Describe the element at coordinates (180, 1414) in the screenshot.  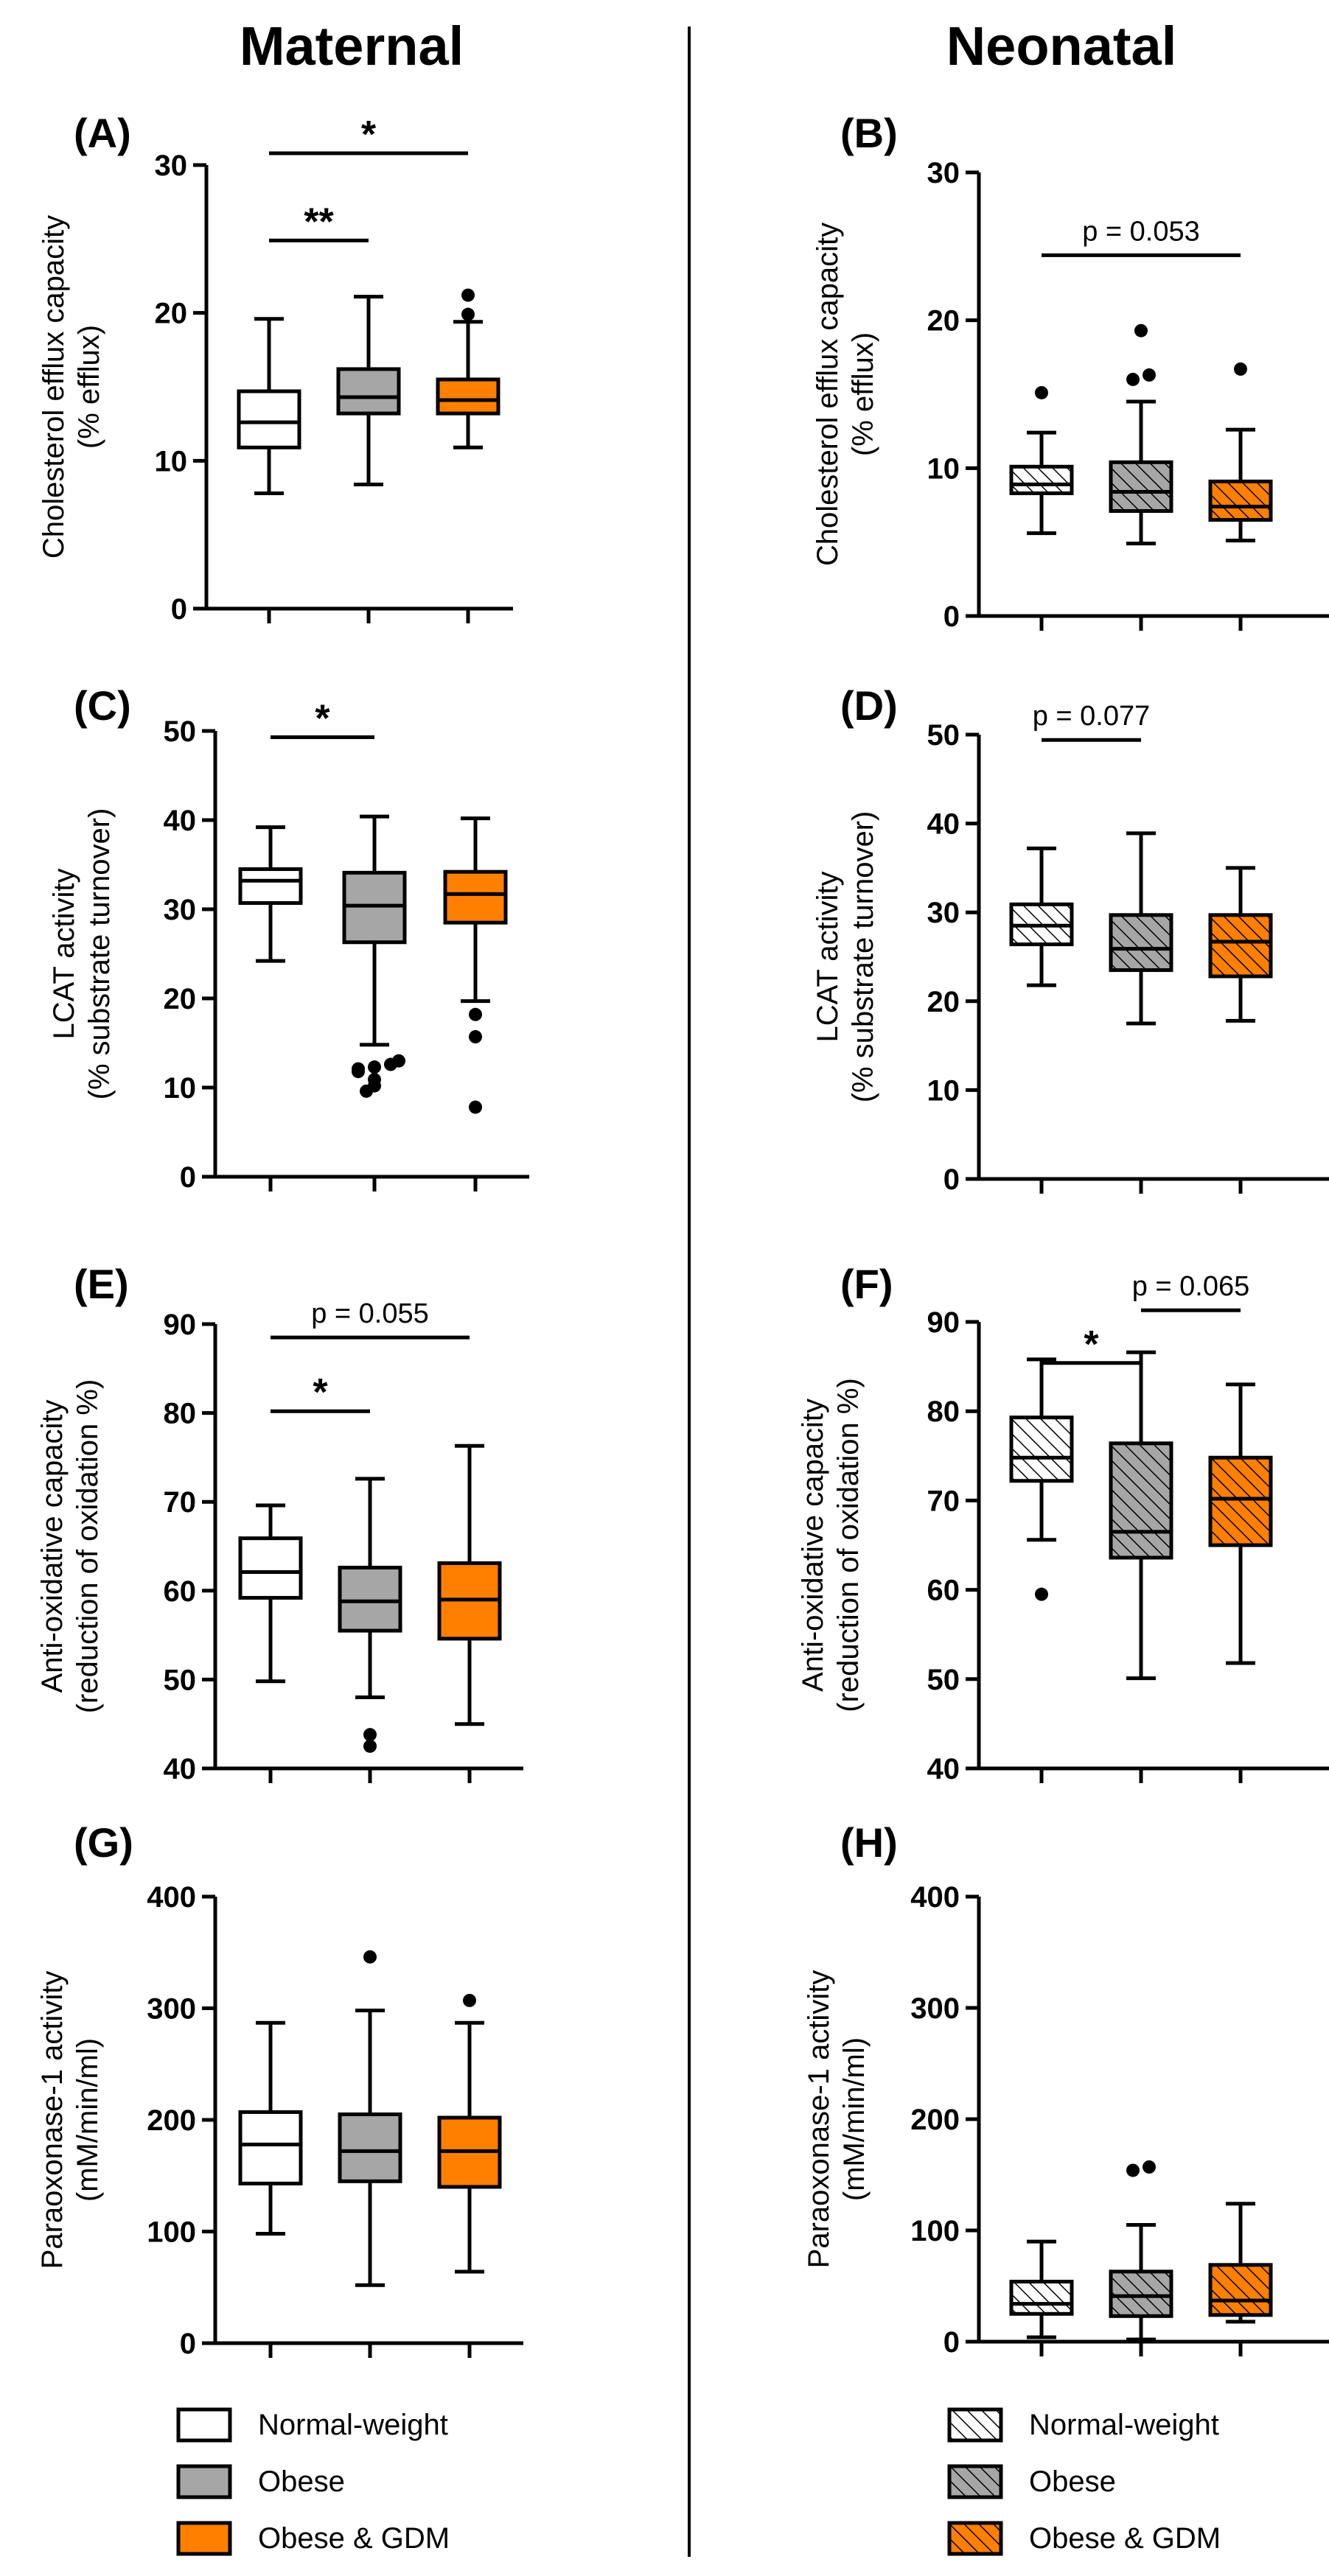
I see `y-tick-label: 80` at that location.